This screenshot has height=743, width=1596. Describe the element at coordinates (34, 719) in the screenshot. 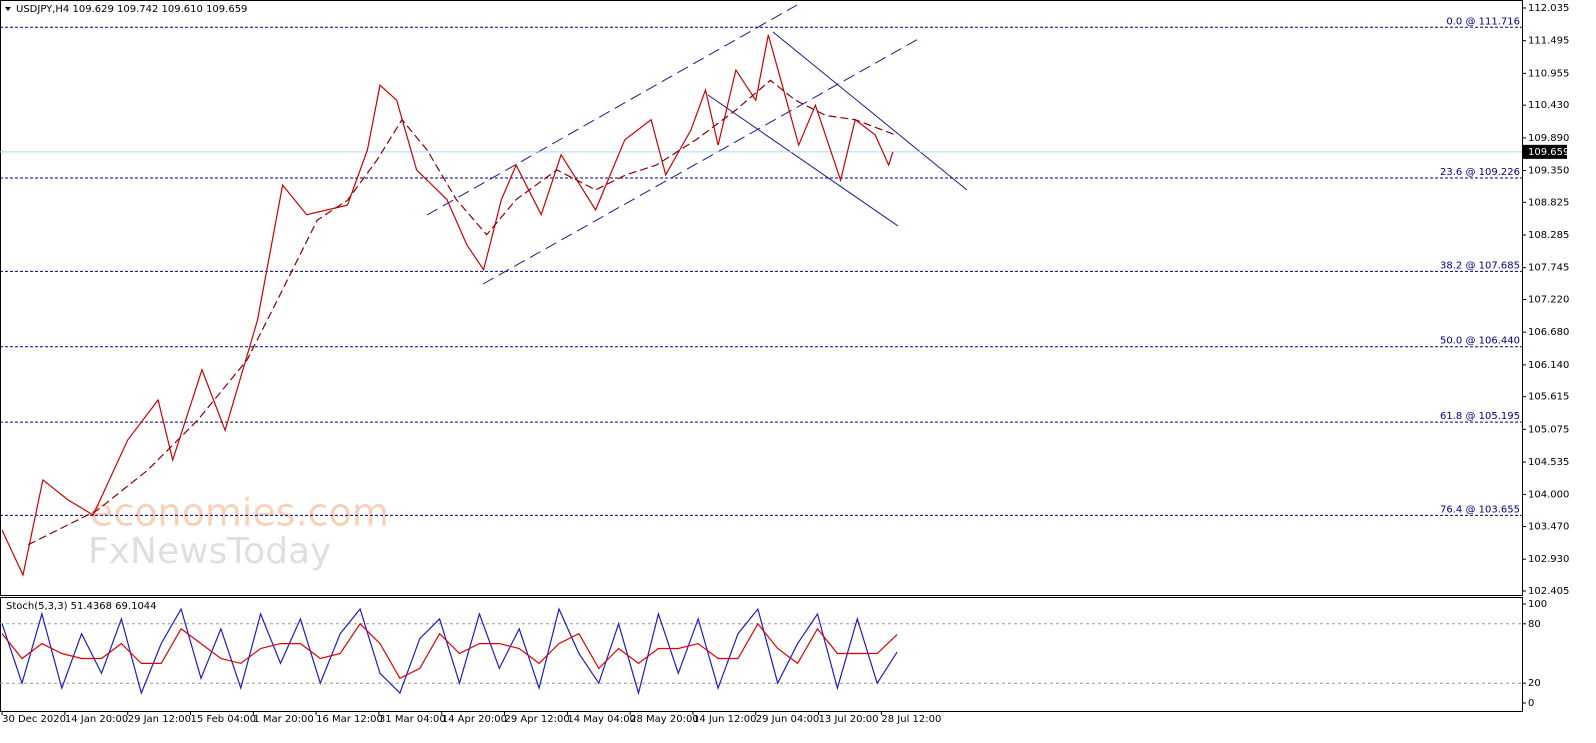

I see `x-tick-label: 30 Dec 2020` at that location.